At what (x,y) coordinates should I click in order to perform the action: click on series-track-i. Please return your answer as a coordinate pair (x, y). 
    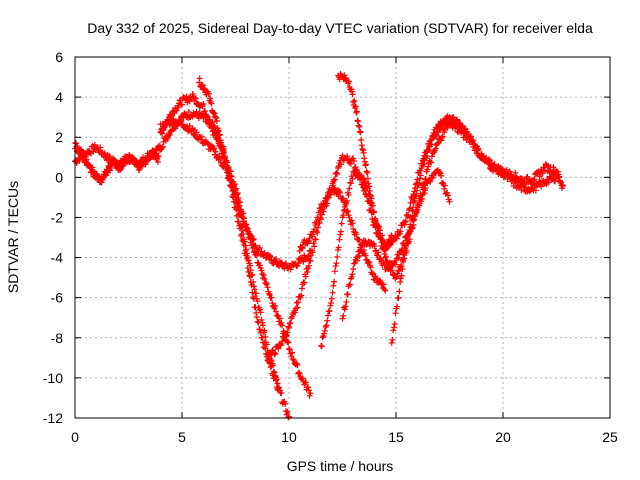
    Looking at the image, I should click on (342, 238).